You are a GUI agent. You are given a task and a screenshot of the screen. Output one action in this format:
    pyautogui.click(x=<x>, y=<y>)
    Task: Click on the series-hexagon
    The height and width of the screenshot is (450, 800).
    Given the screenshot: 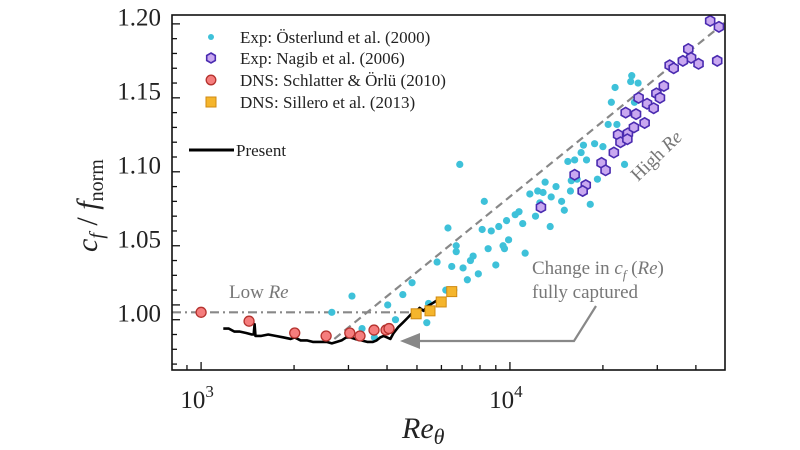 What is the action you would take?
    pyautogui.click(x=630, y=114)
    